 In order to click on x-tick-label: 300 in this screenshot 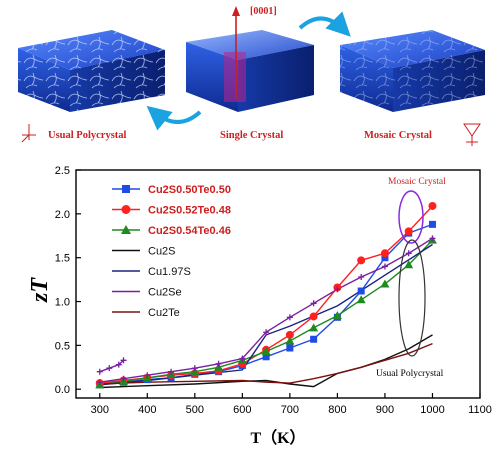, I will do `click(100, 410)`.